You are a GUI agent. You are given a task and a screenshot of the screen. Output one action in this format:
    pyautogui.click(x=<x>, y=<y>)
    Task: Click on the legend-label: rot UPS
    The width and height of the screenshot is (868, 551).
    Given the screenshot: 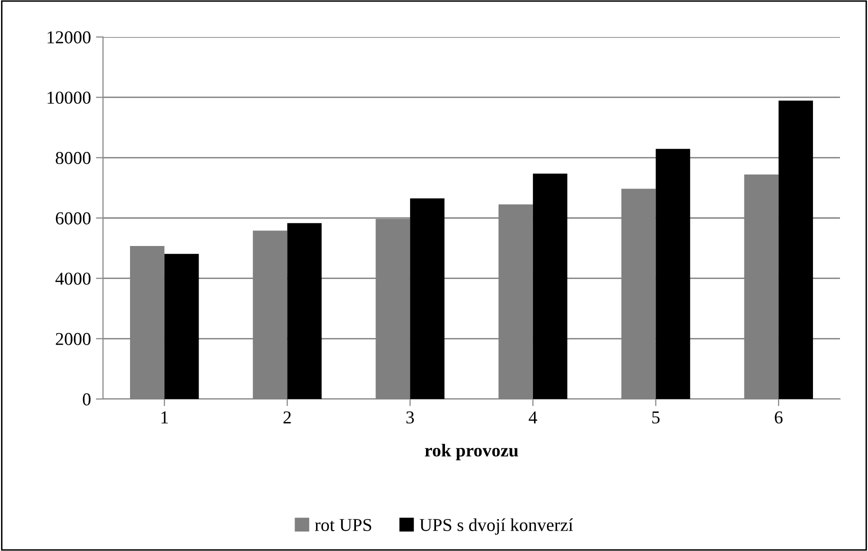 What is the action you would take?
    pyautogui.click(x=343, y=525)
    